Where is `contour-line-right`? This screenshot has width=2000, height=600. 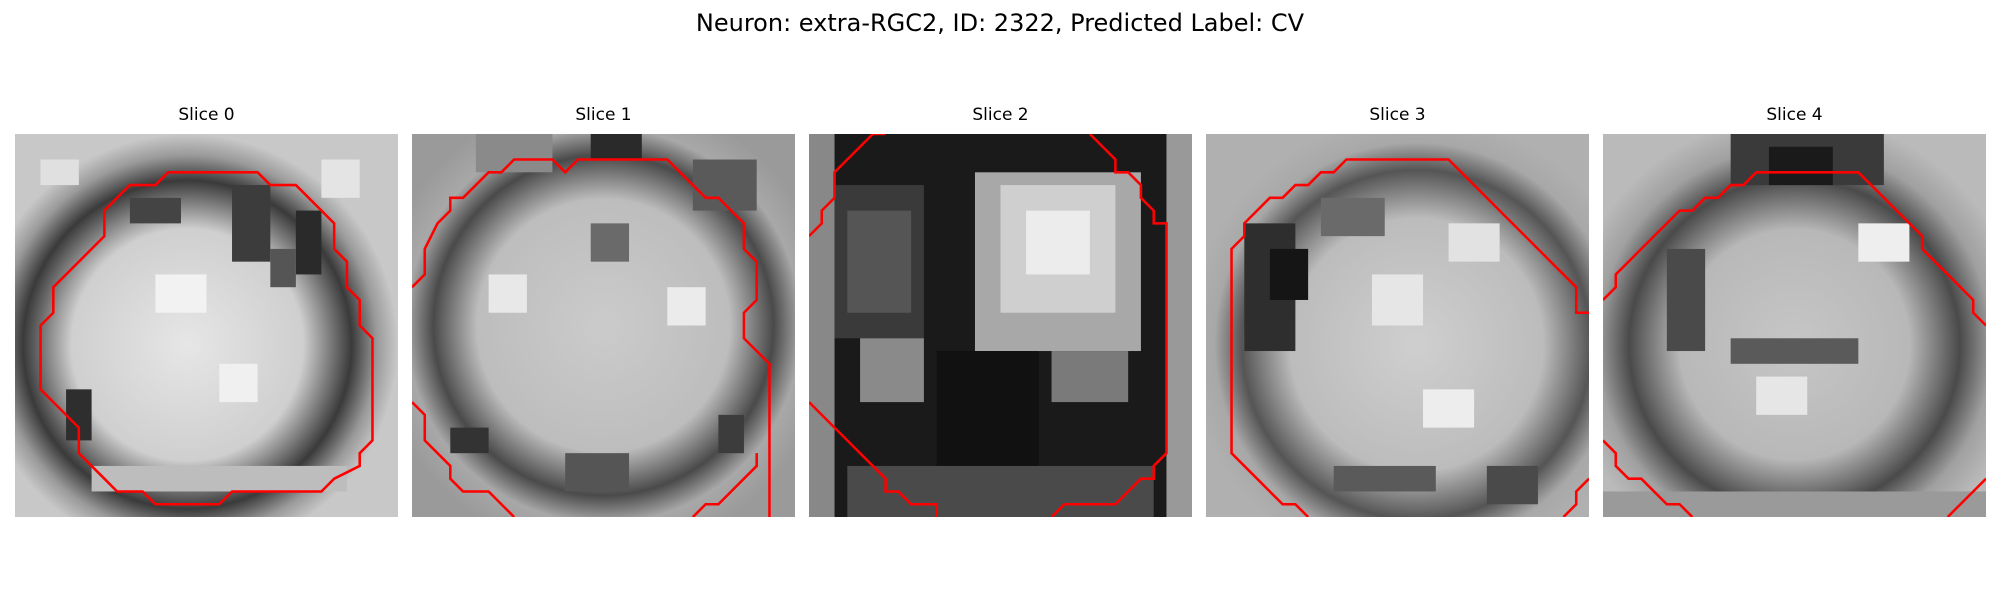 contour-line-right is located at coordinates (1109, 325).